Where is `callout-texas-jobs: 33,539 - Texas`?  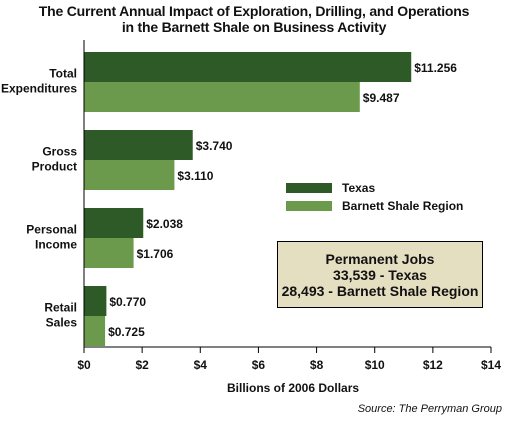
callout-texas-jobs: 33,539 - Texas is located at coordinates (380, 275).